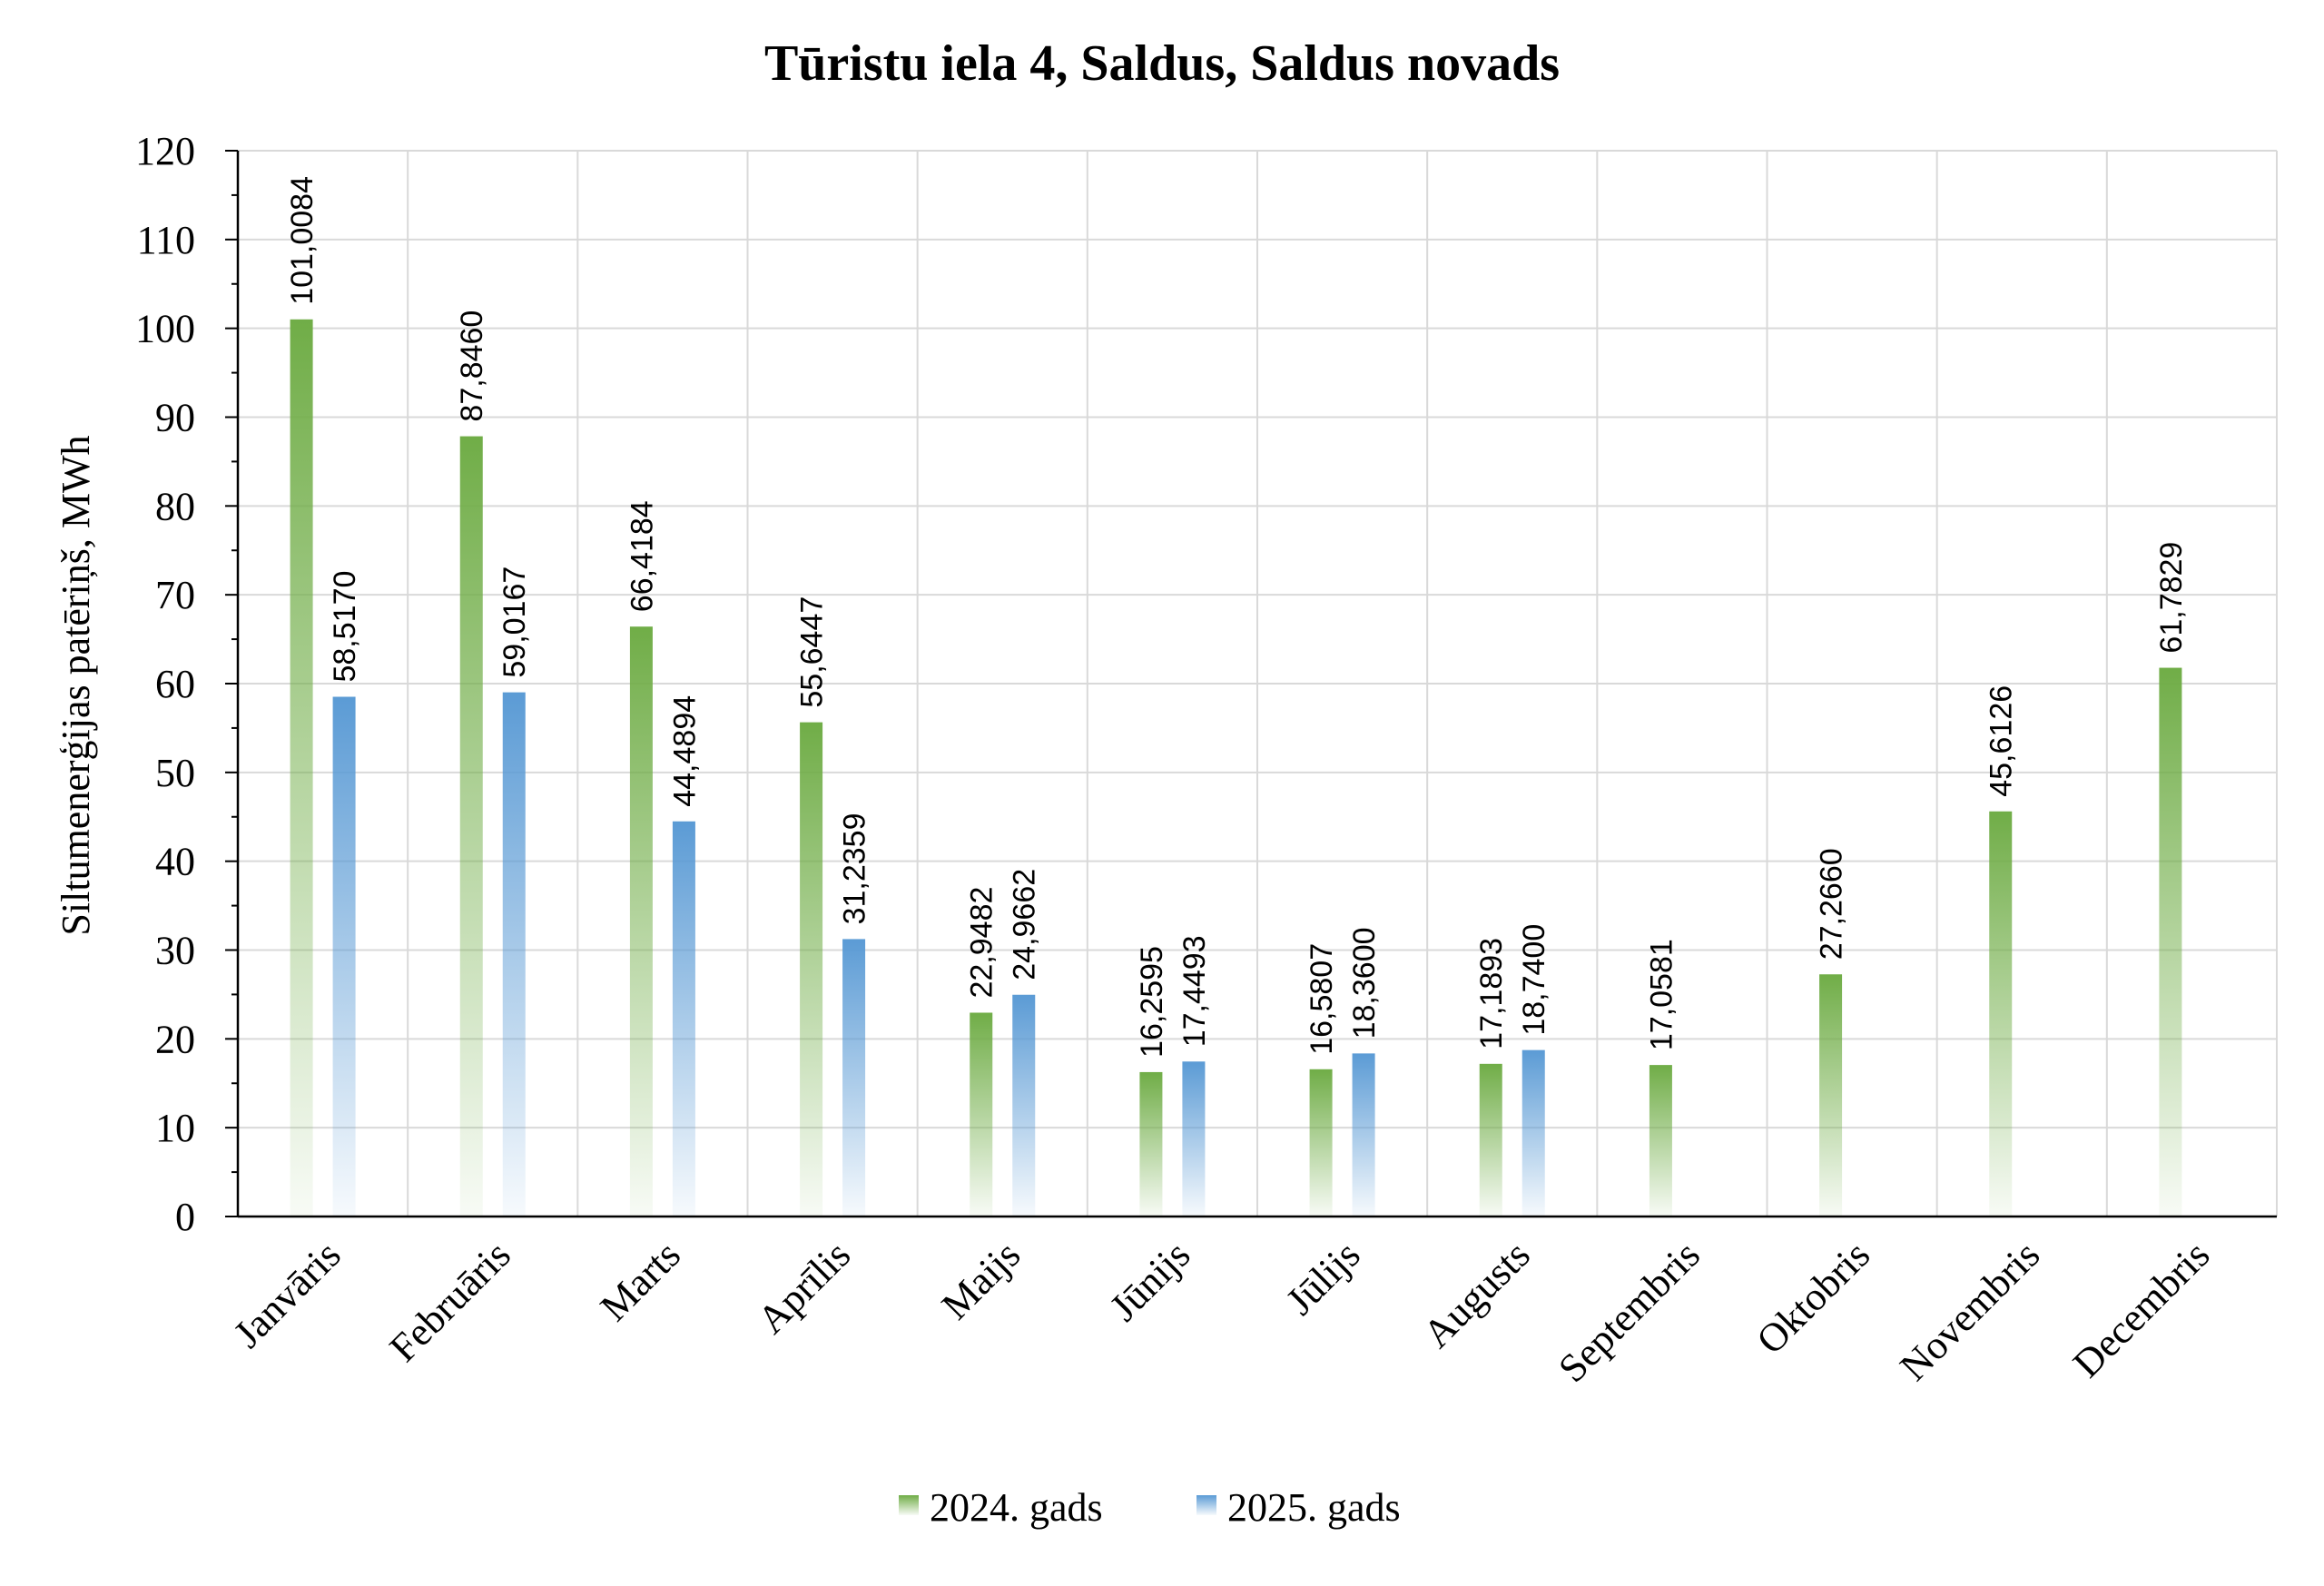 This screenshot has width=2324, height=1586. I want to click on x-tick-label: Jūlijs, so click(1322, 1278).